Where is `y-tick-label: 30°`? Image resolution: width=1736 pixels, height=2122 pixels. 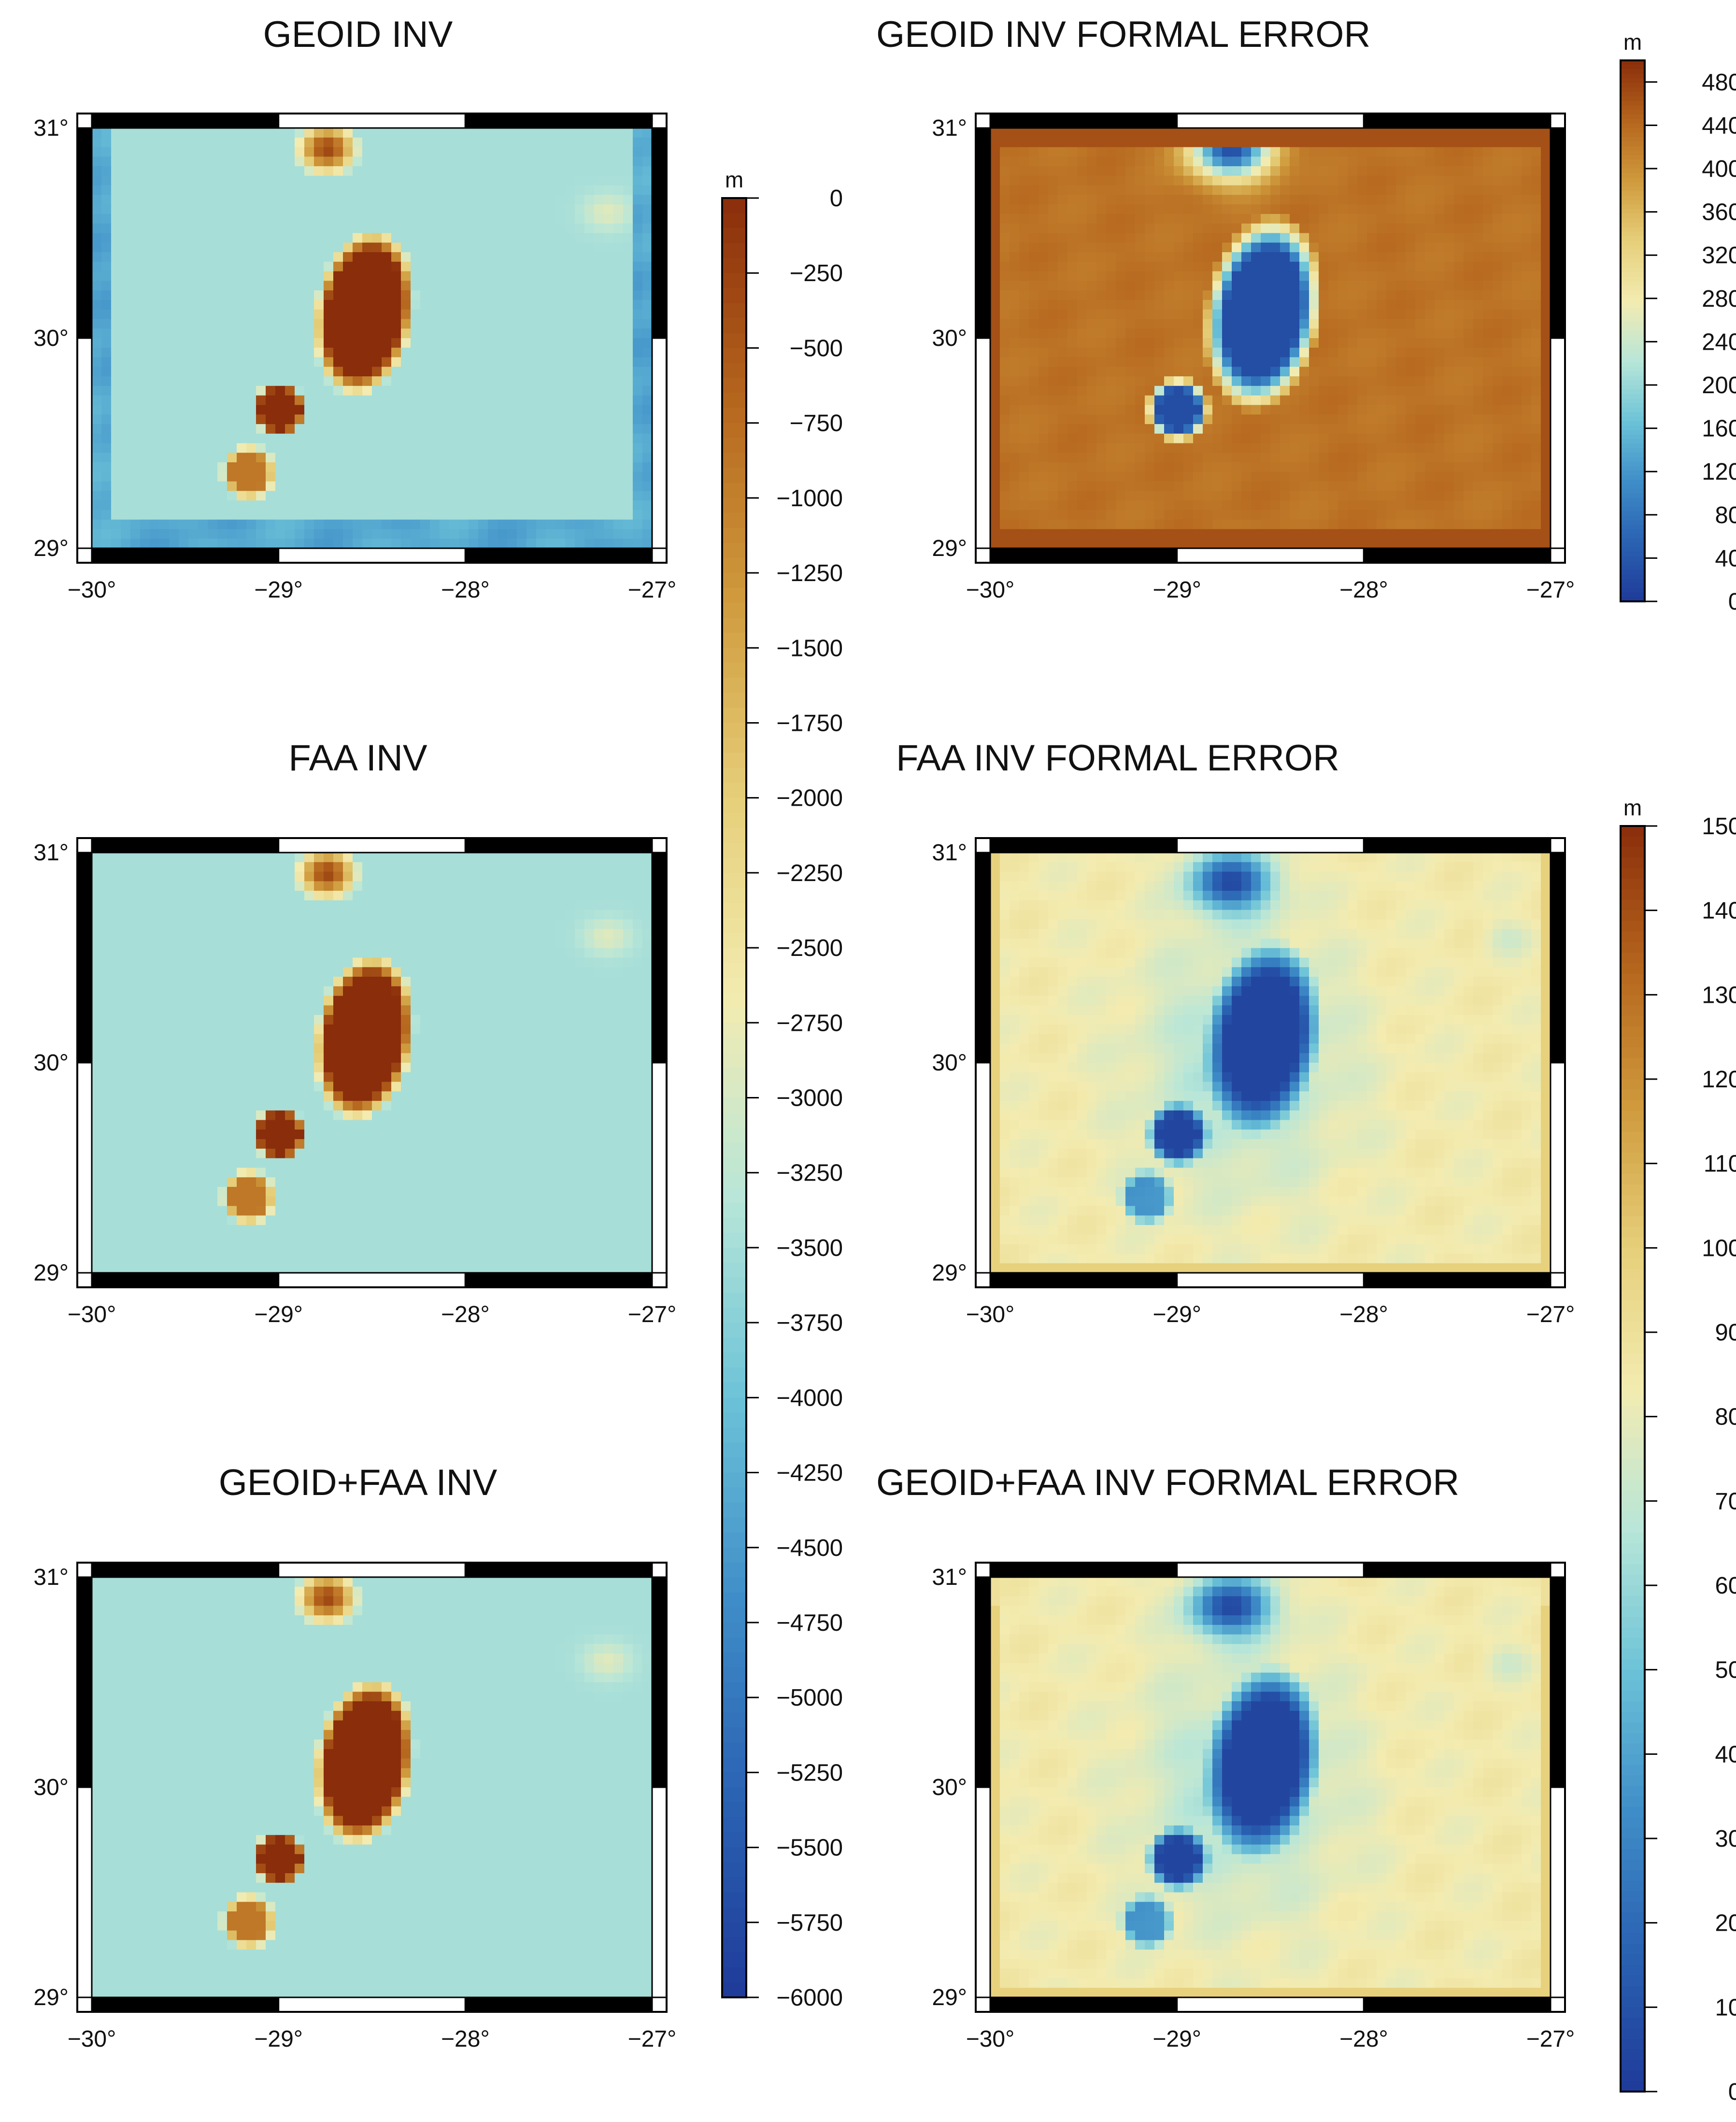
y-tick-label: 30° is located at coordinates (51, 338).